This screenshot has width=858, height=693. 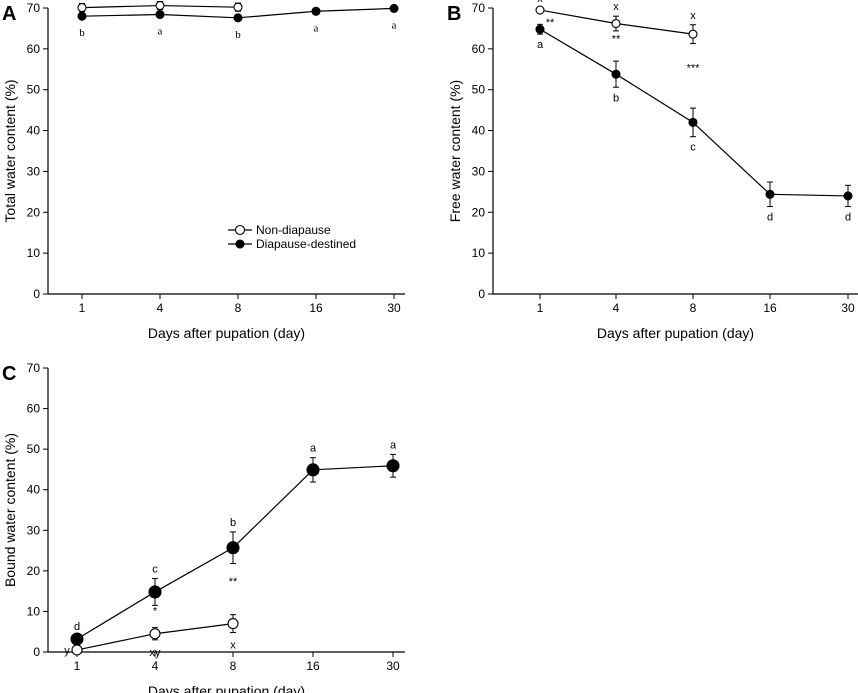 I want to click on legend-marker-filled, so click(x=240, y=244).